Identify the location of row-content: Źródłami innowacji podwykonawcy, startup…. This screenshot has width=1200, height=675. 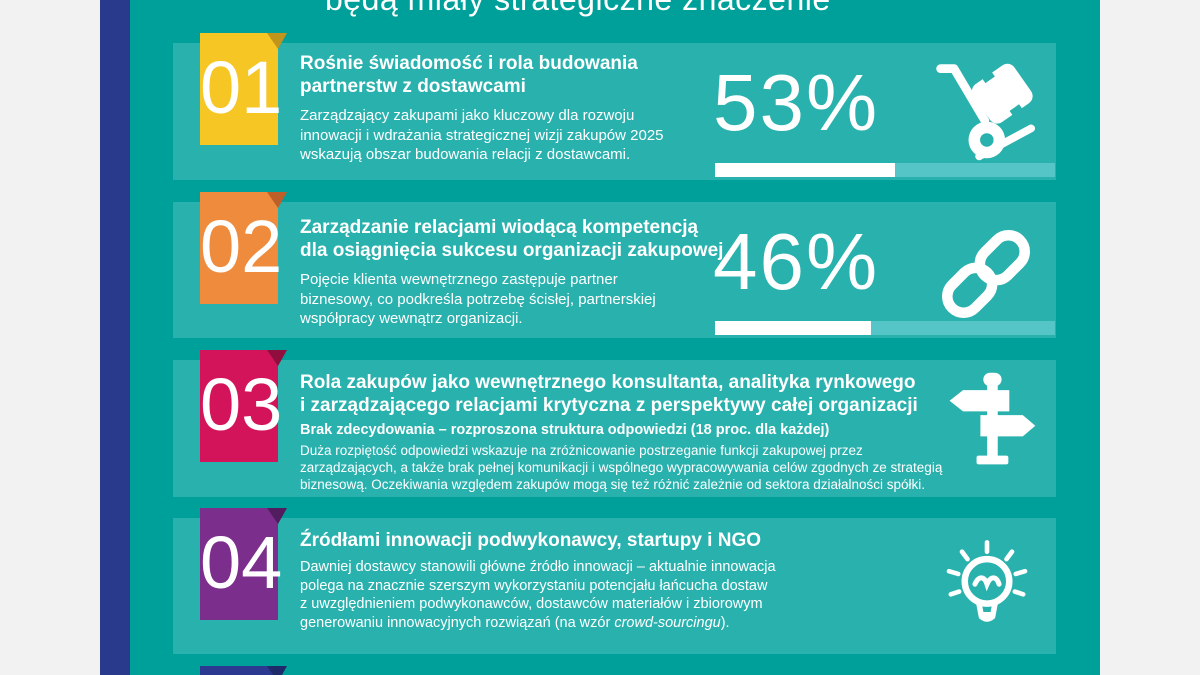
(560, 580).